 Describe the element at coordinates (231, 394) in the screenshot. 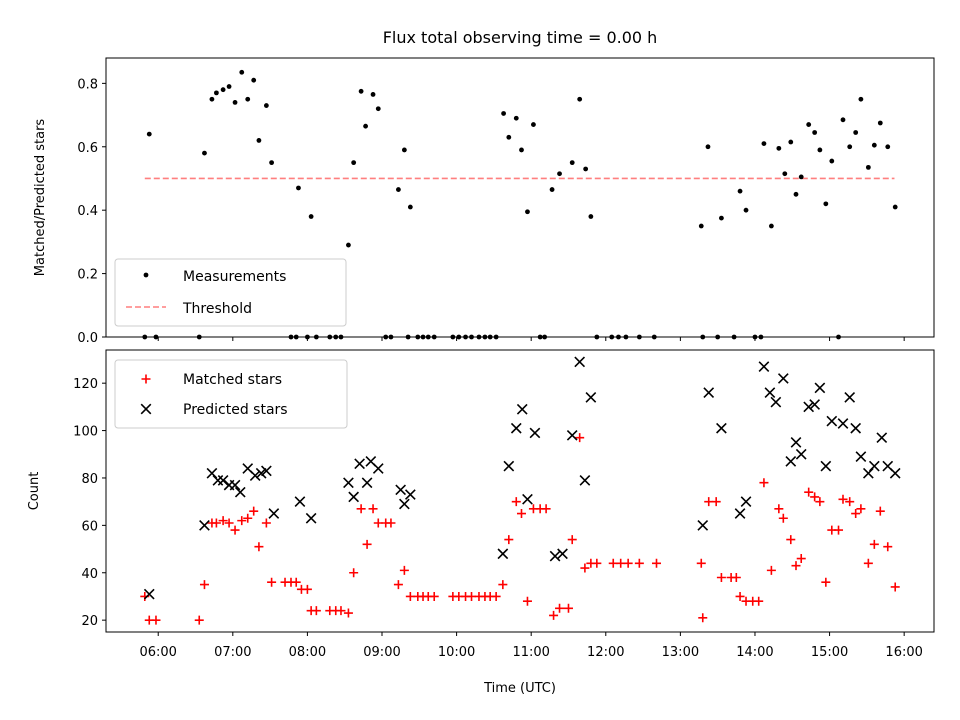

I see `bottom-legend-box` at that location.